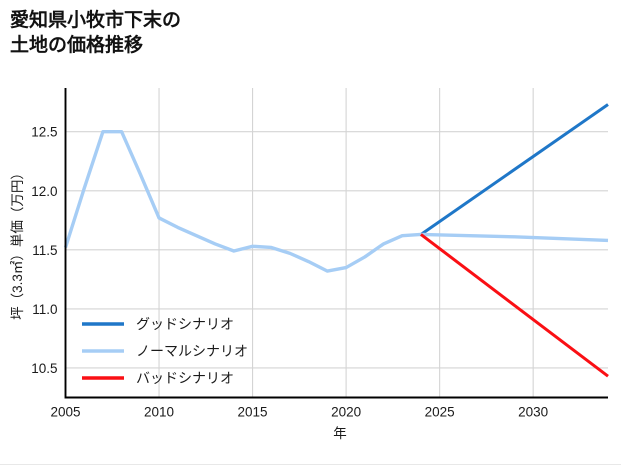  Describe the element at coordinates (17, 243) in the screenshot. I see `y-axis-label: 坪（3.3㎡）単価（万円）` at that location.